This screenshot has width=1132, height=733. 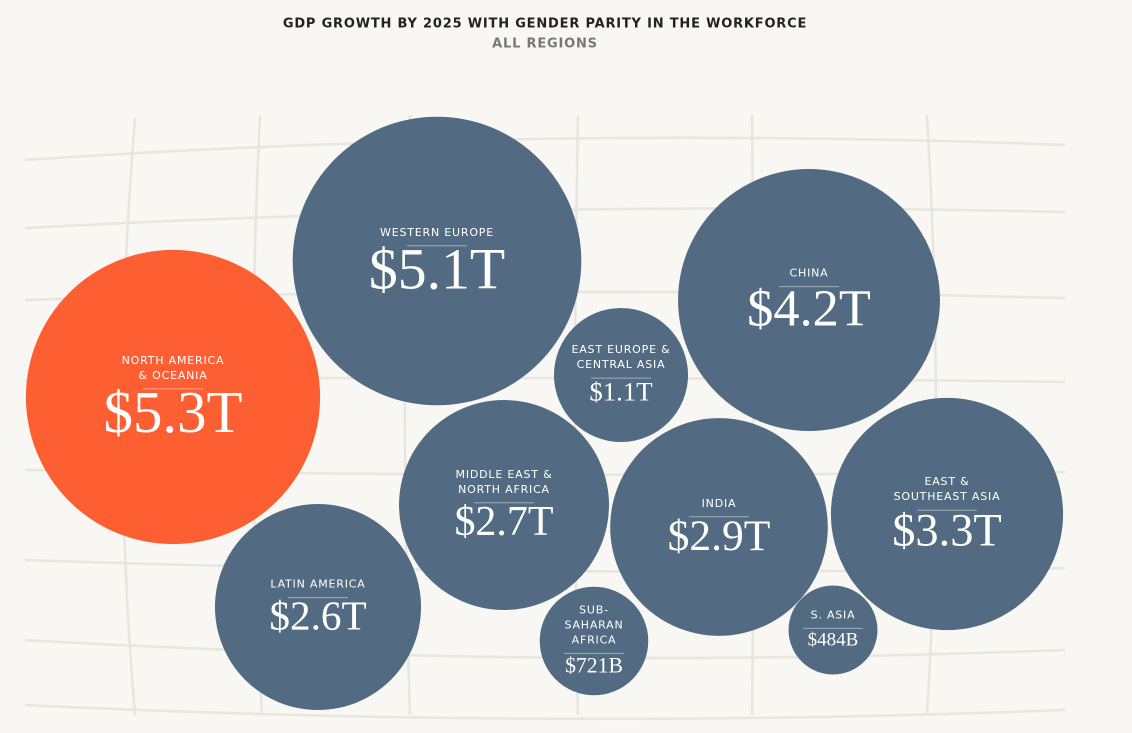 I want to click on bubble-label: MIDDLE EAST &, so click(x=504, y=474).